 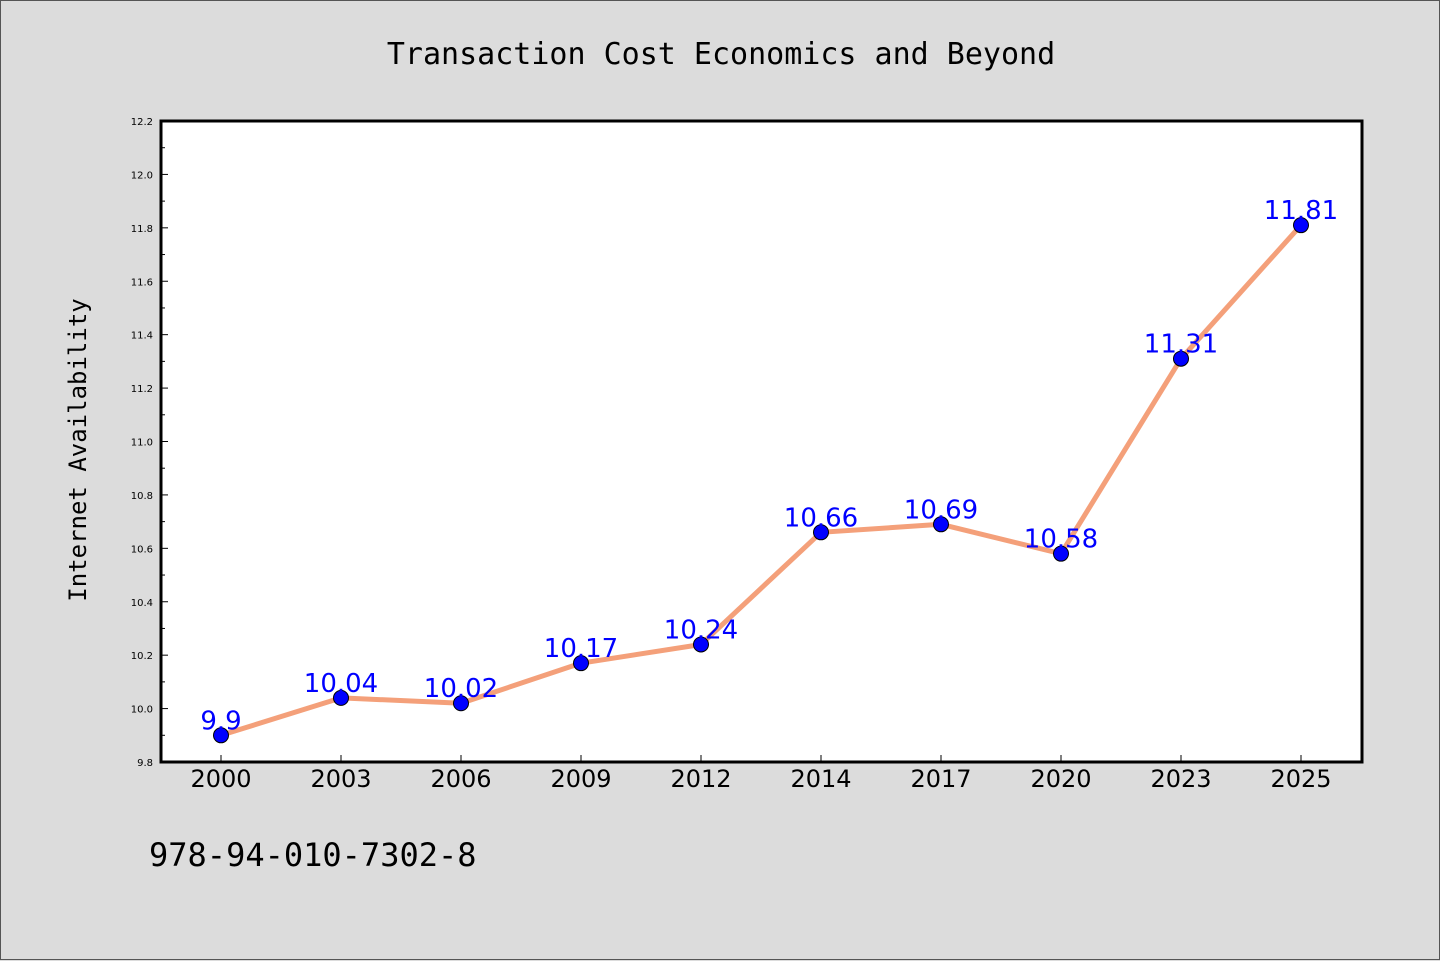 What do you see at coordinates (142, 549) in the screenshot?
I see `y-tick-label: 10.6` at bounding box center [142, 549].